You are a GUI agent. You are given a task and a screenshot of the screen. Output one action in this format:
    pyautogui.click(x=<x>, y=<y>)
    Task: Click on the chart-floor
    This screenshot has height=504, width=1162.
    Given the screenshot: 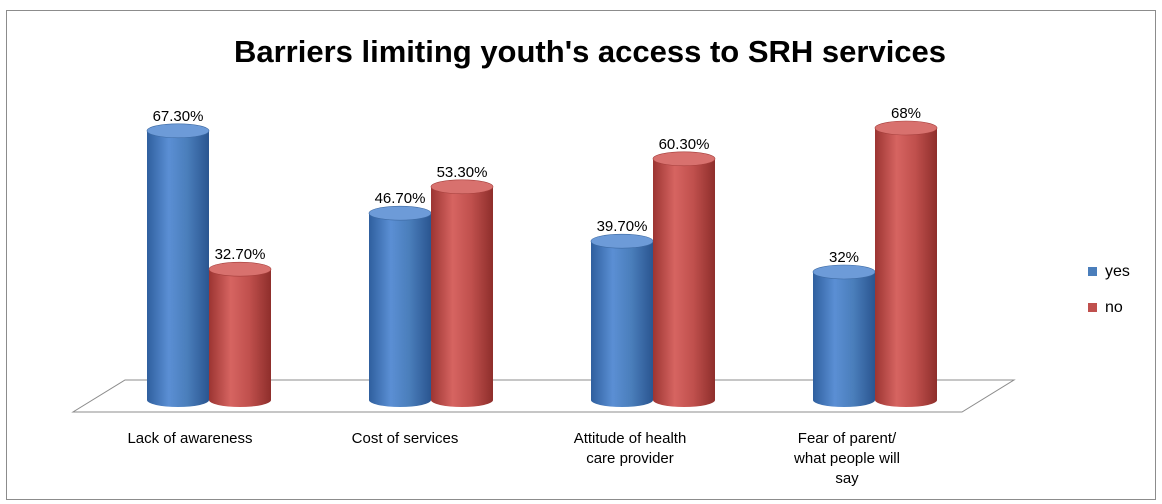 What is the action you would take?
    pyautogui.click(x=543, y=396)
    